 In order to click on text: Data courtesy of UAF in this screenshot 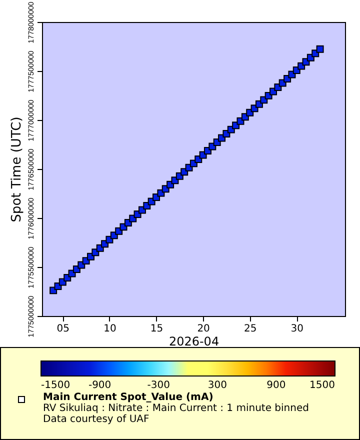, I will do `click(96, 419)`.